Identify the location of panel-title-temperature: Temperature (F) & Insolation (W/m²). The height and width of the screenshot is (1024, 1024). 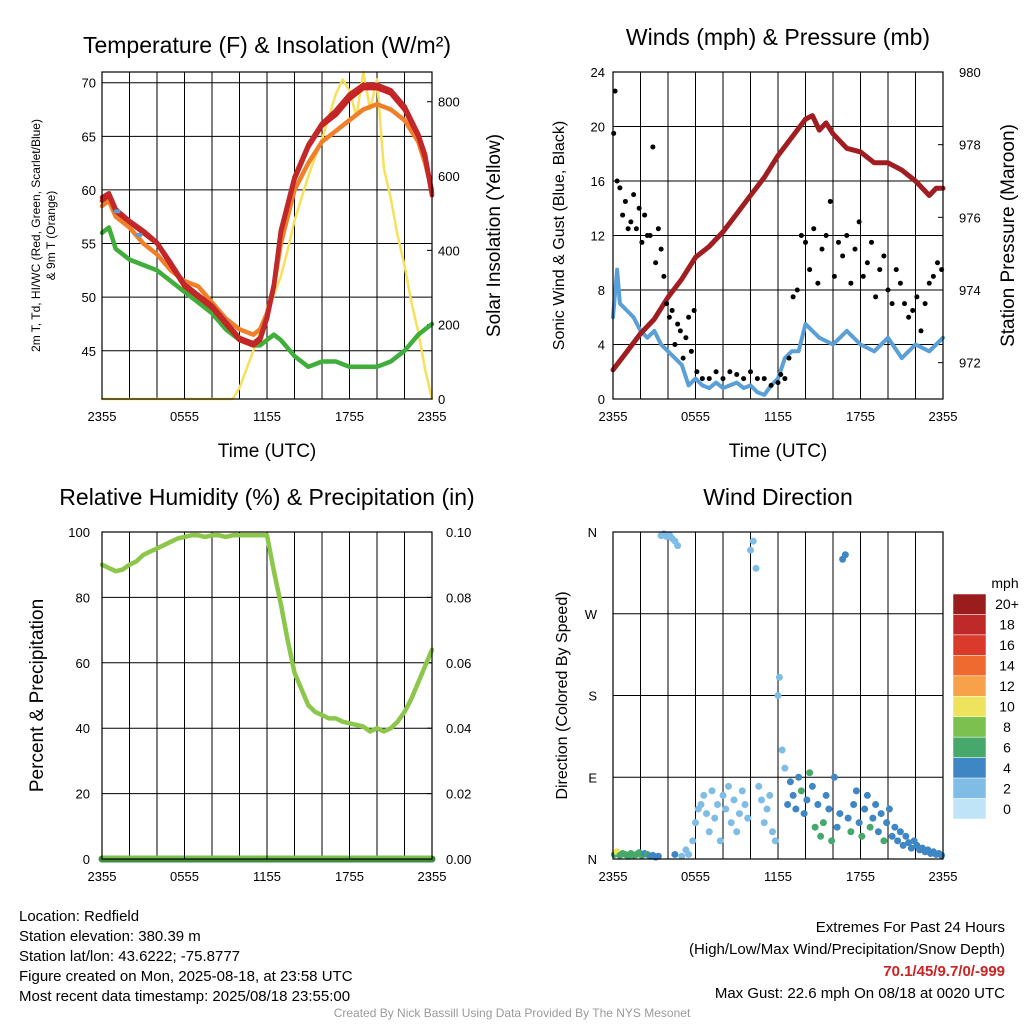
(267, 45).